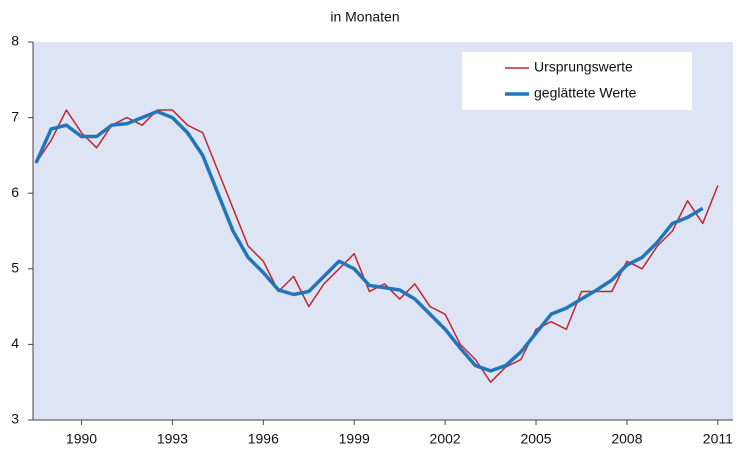  Describe the element at coordinates (15, 419) in the screenshot. I see `y-tick-label: 3` at that location.